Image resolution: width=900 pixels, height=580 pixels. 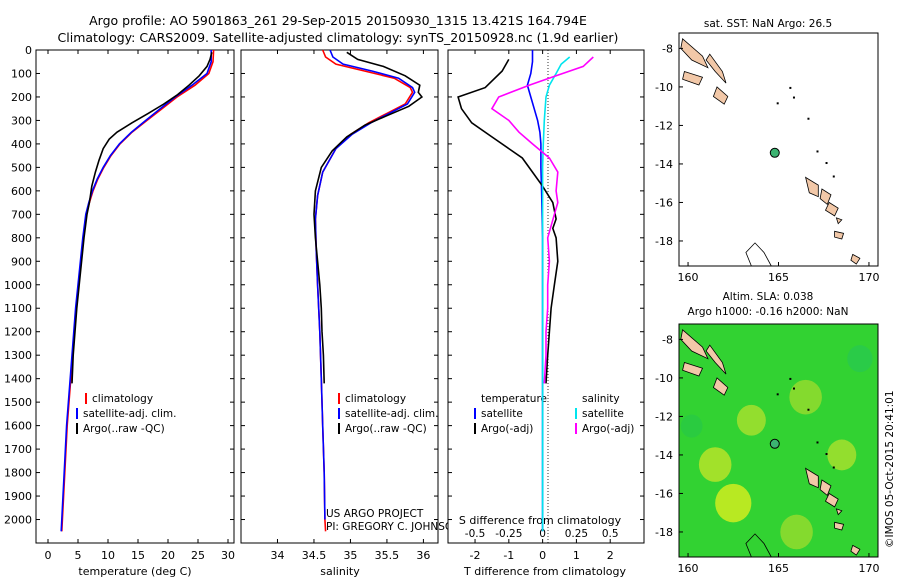 What do you see at coordinates (138, 555) in the screenshot?
I see `x-tick-label: 15` at bounding box center [138, 555].